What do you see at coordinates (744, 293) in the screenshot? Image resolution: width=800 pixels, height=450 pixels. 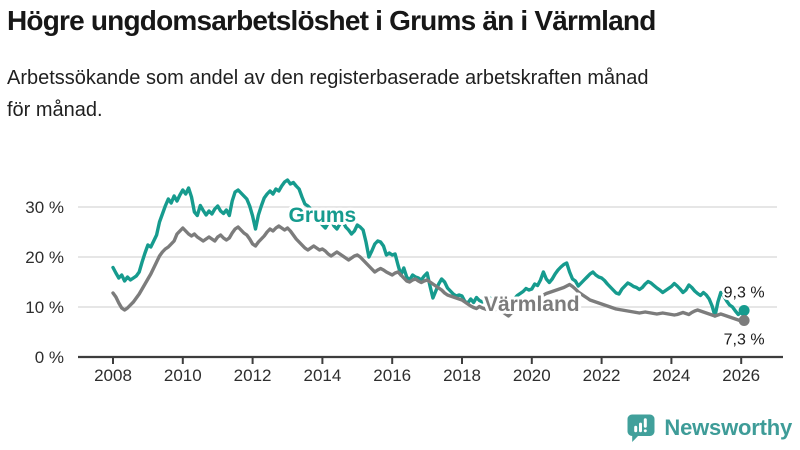 I see `end-value-label: 9,3 %` at bounding box center [744, 293].